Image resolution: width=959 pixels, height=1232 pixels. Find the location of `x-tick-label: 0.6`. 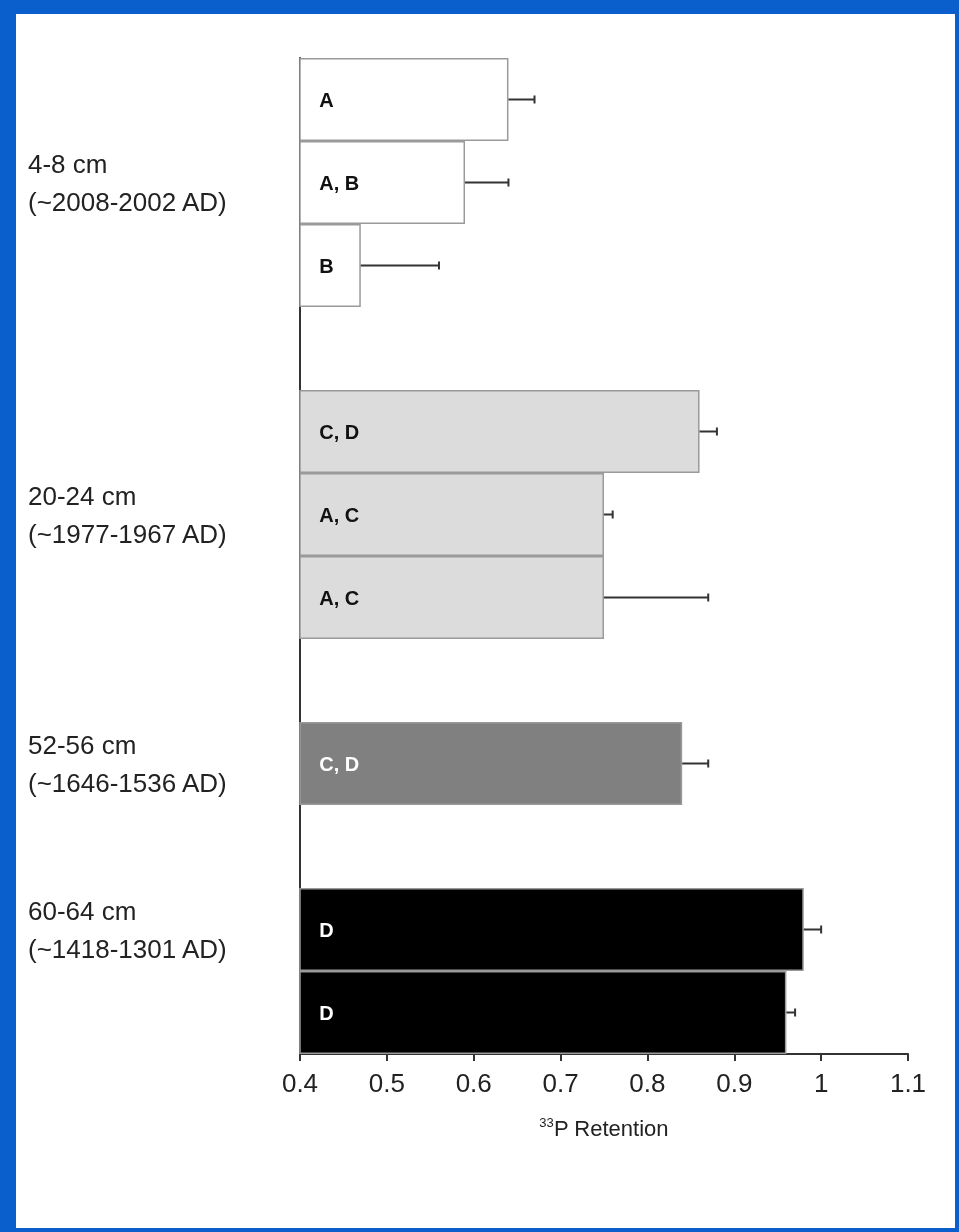

x-tick-label: 0.6 is located at coordinates (473, 1083).